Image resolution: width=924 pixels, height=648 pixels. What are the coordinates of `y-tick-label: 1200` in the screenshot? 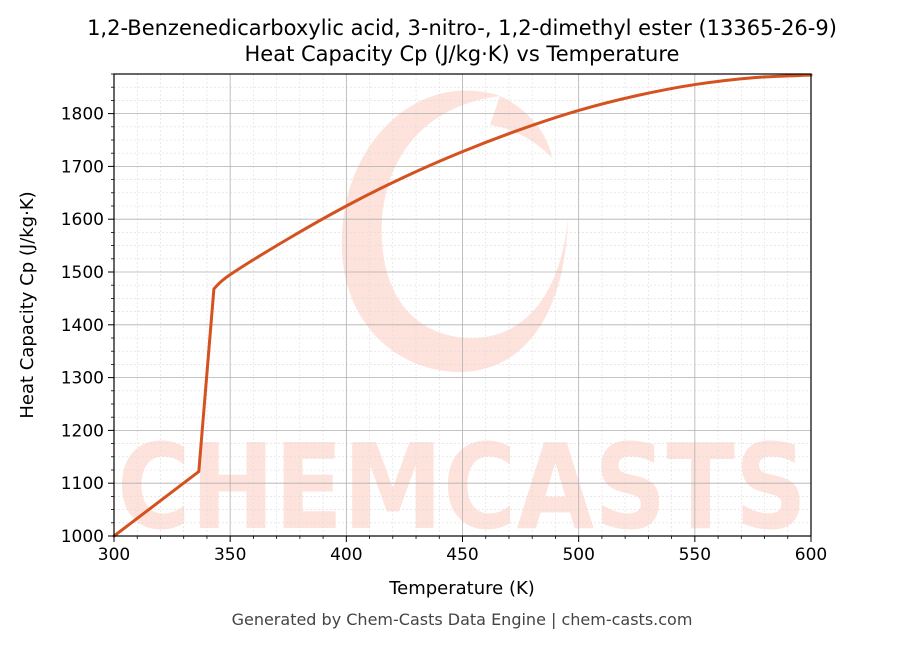 It's located at (82, 431).